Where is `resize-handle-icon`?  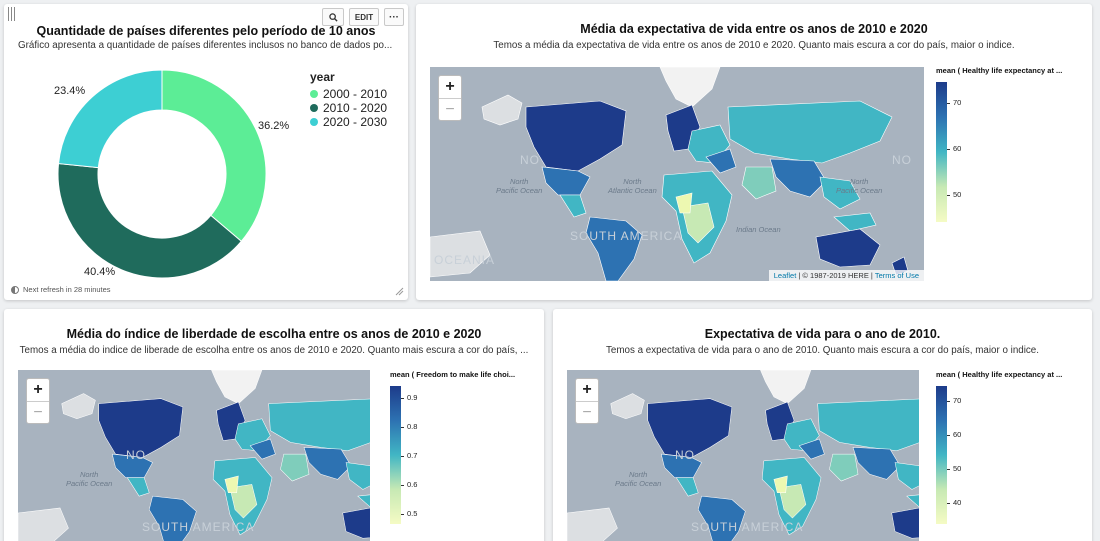 resize-handle-icon is located at coordinates (399, 291).